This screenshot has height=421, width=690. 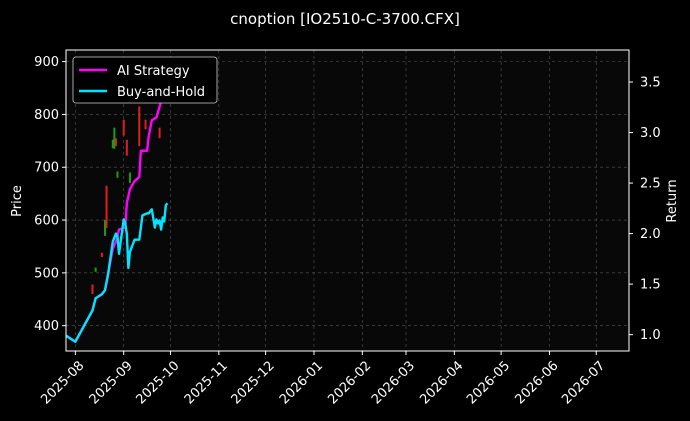 I want to click on chart-title: cnoption [IO2510-C-3700.CFX], so click(x=345, y=19).